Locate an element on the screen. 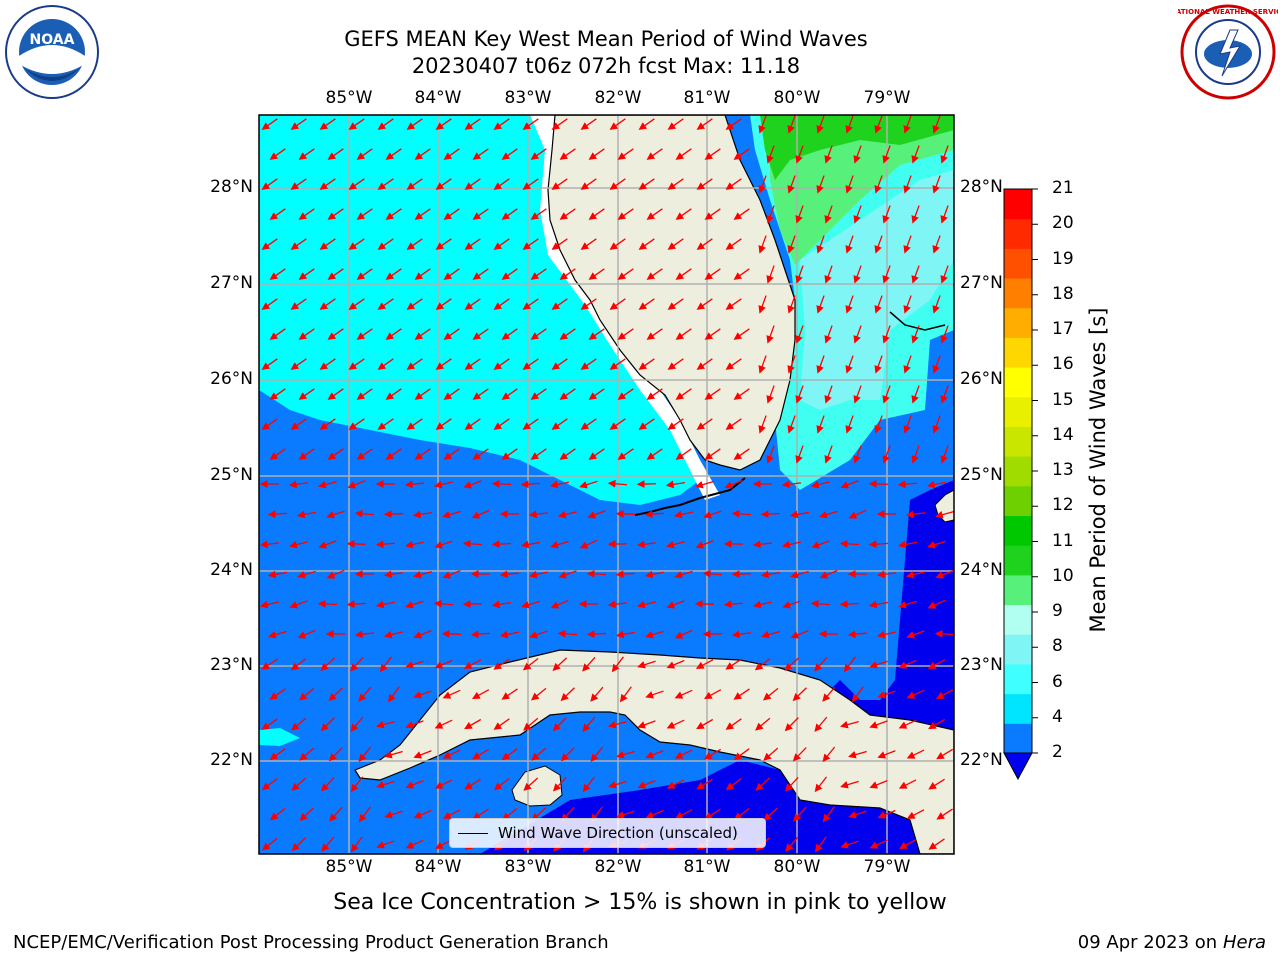 This screenshot has width=1280, height=960. lat-label-right: 26°N is located at coordinates (981, 379).